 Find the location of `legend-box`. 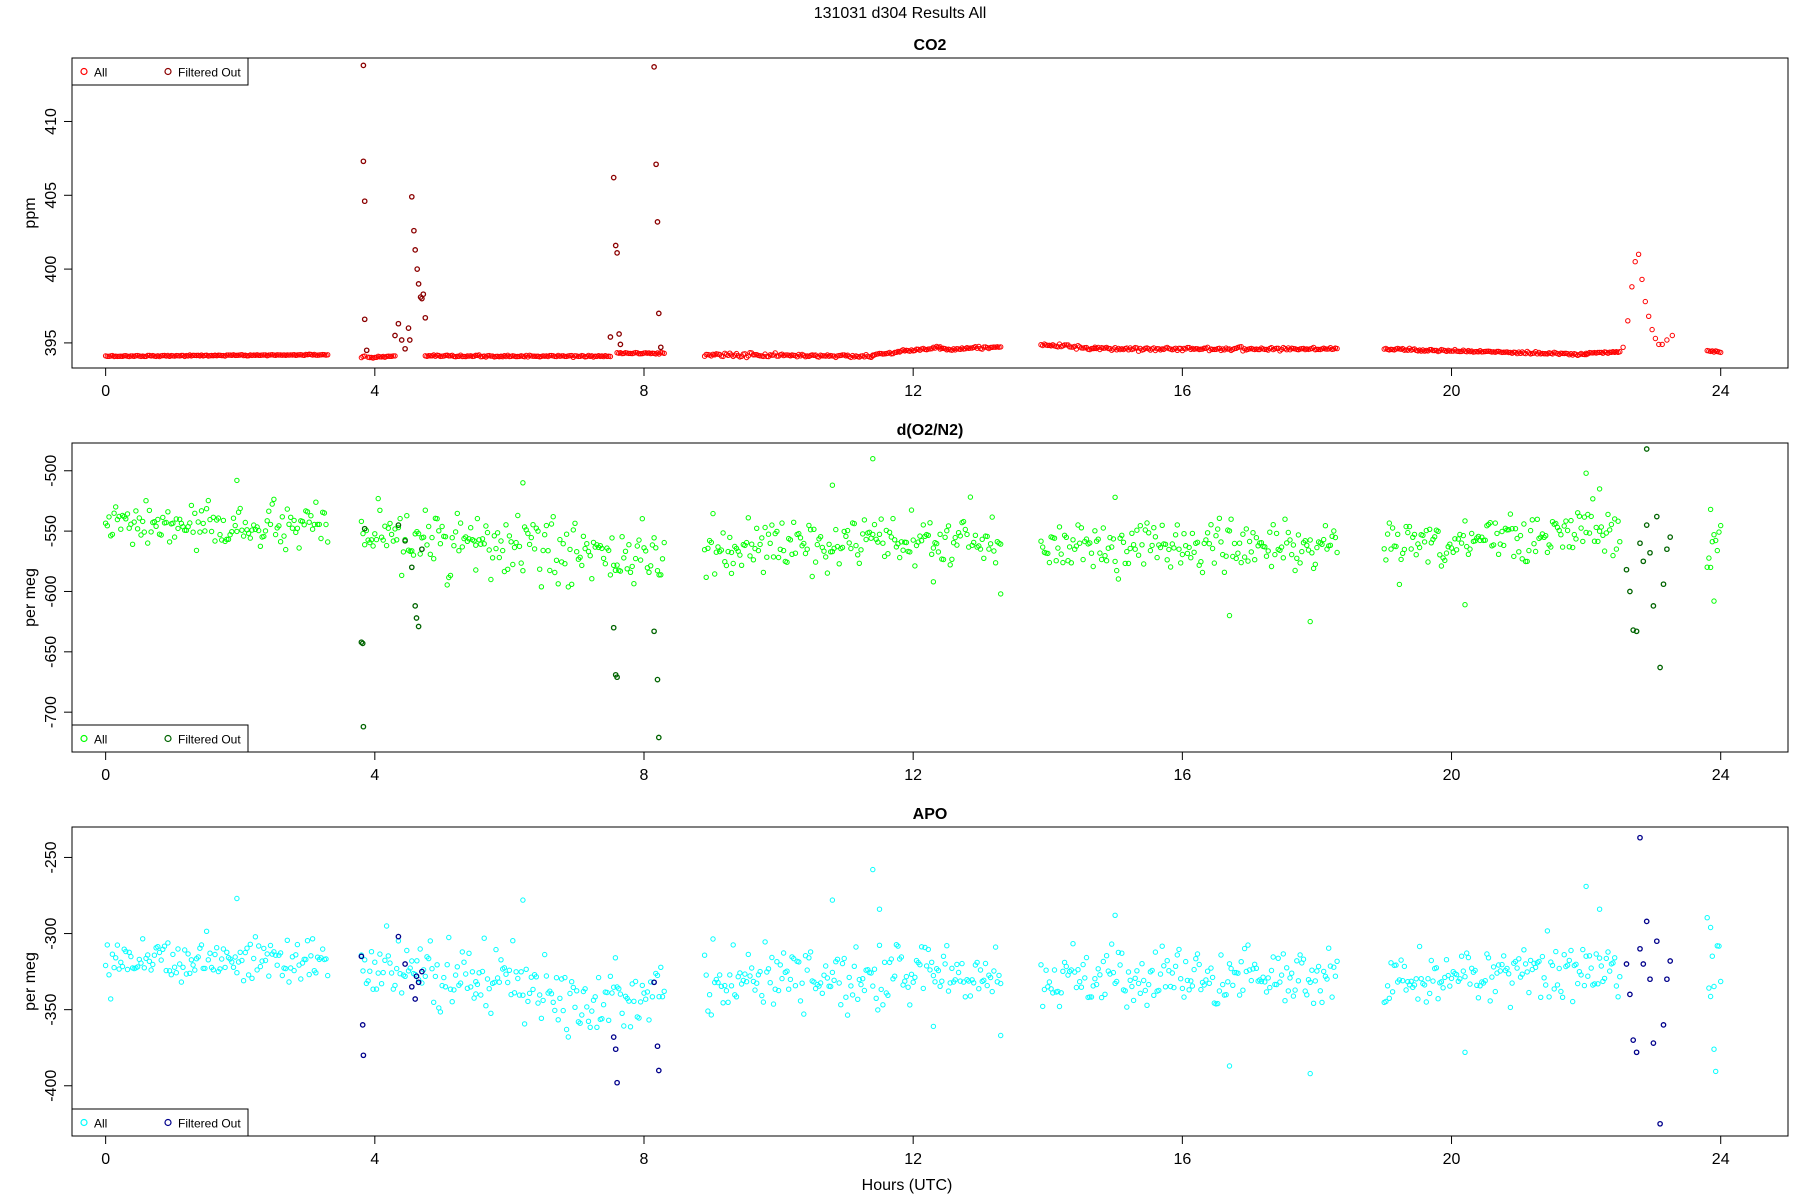

legend-box is located at coordinates (160, 71).